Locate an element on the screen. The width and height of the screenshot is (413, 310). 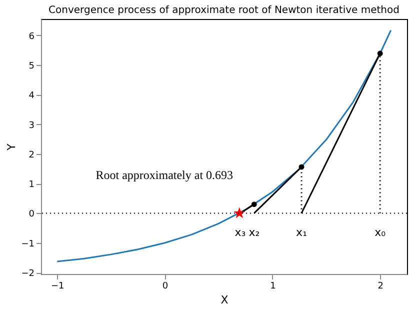
x-tick-label: 2 is located at coordinates (381, 287).